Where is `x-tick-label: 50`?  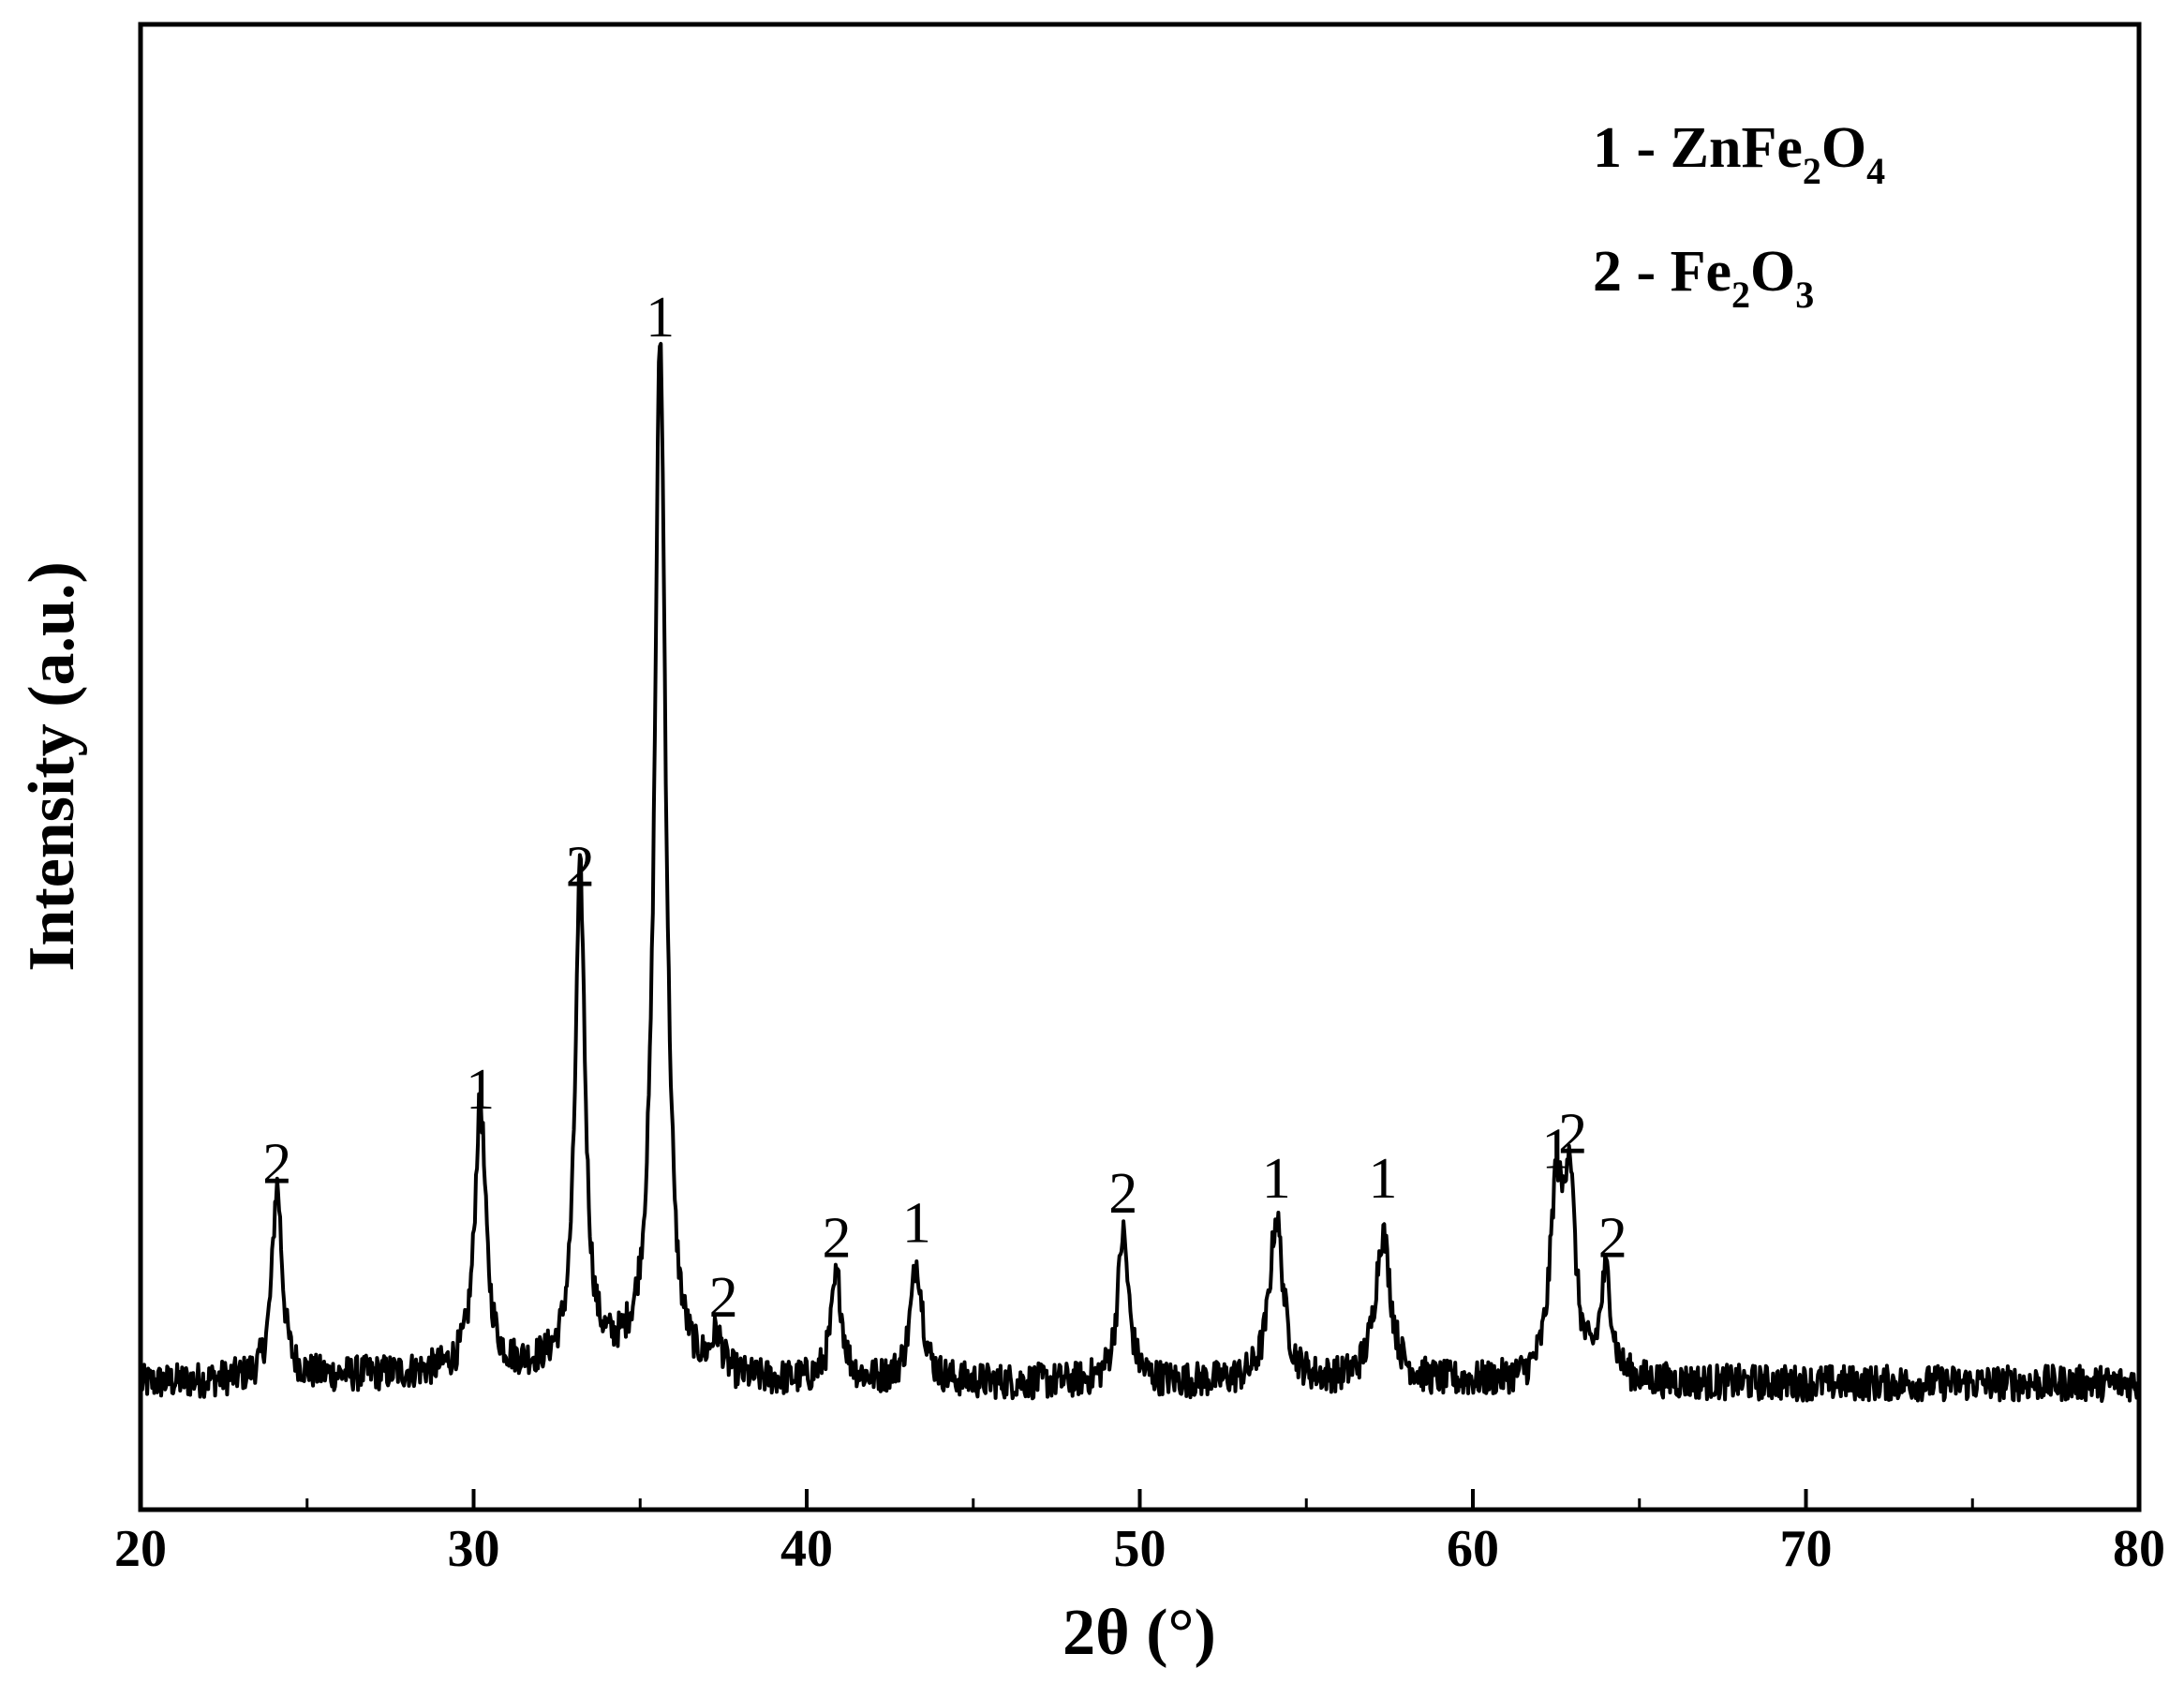
x-tick-label: 50 is located at coordinates (1140, 1549).